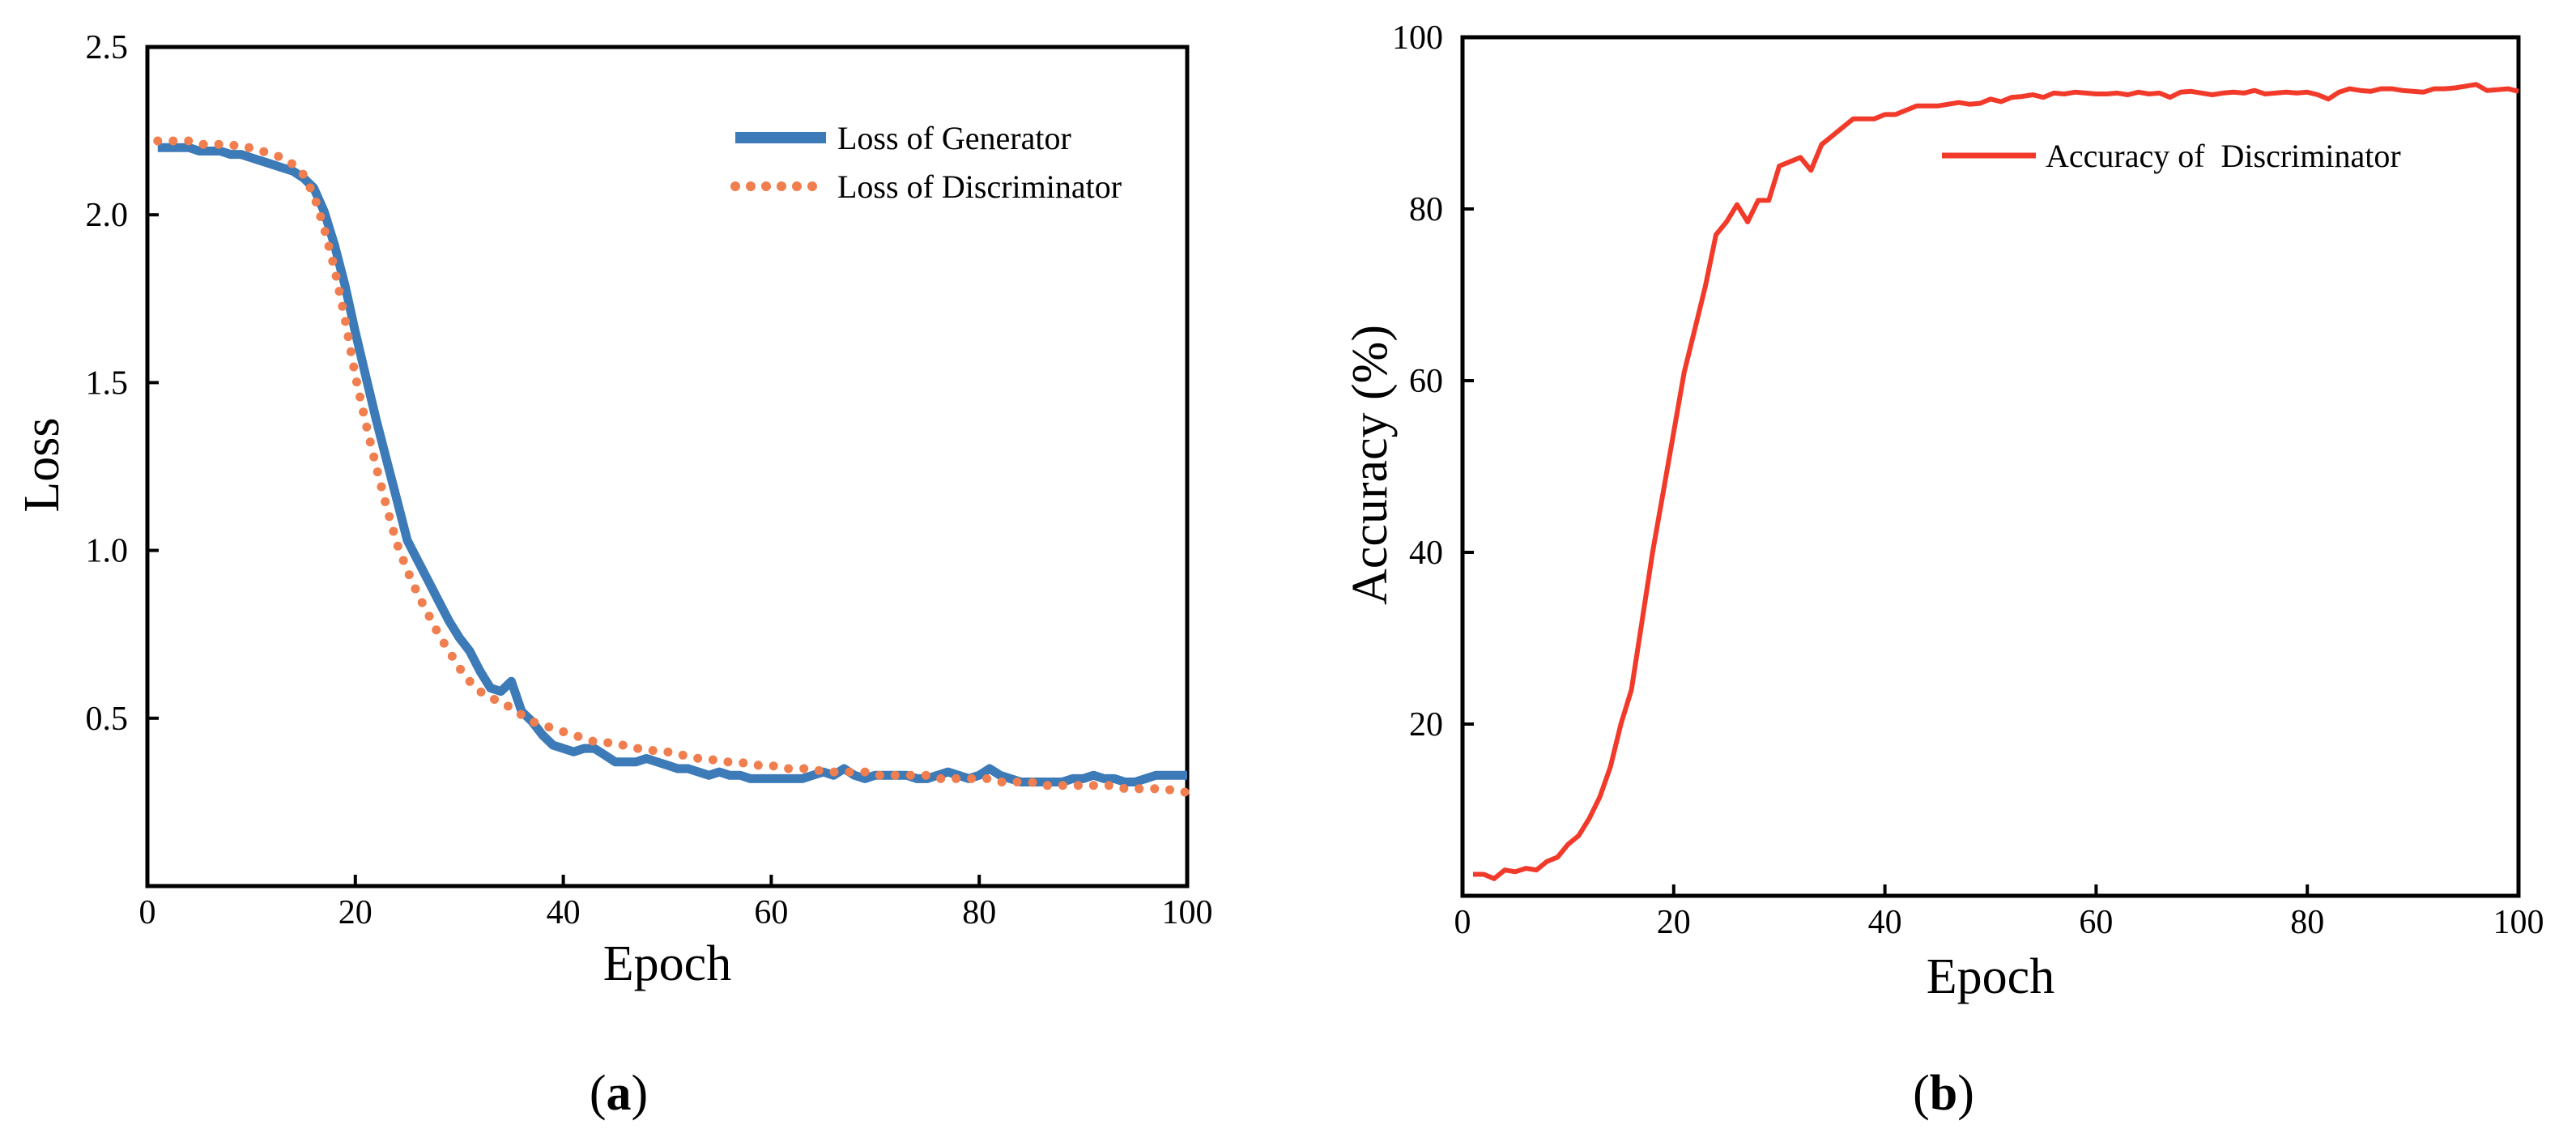 Image resolution: width=2576 pixels, height=1142 pixels. What do you see at coordinates (1426, 209) in the screenshot?
I see `y-tick-label: 80` at bounding box center [1426, 209].